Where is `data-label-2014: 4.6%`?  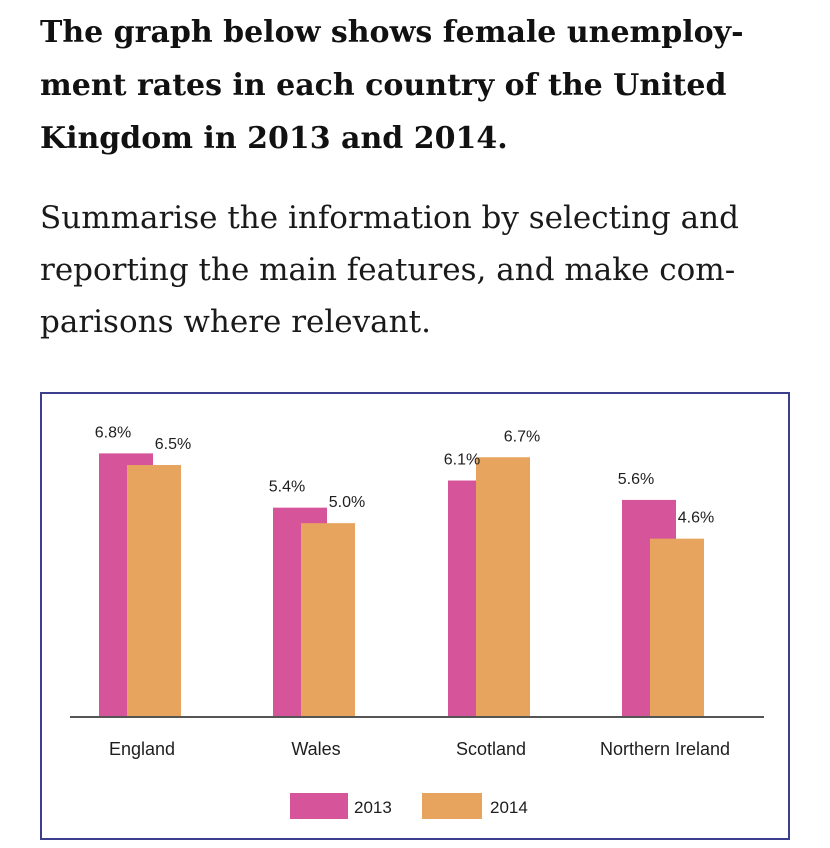 data-label-2014: 4.6% is located at coordinates (696, 518).